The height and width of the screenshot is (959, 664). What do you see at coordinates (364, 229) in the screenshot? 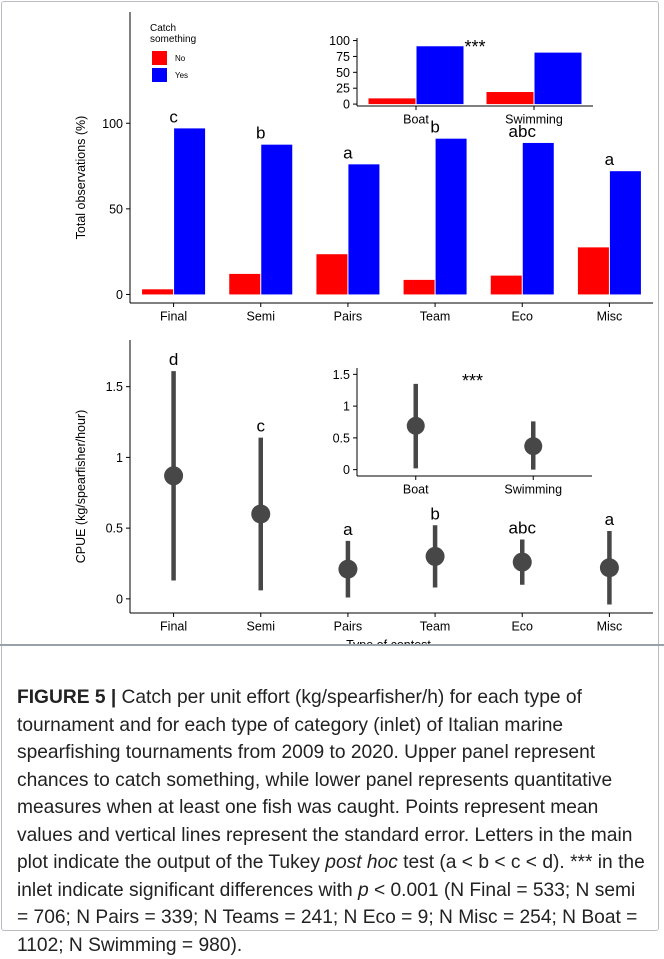
I see `bar-yes-pairs` at bounding box center [364, 229].